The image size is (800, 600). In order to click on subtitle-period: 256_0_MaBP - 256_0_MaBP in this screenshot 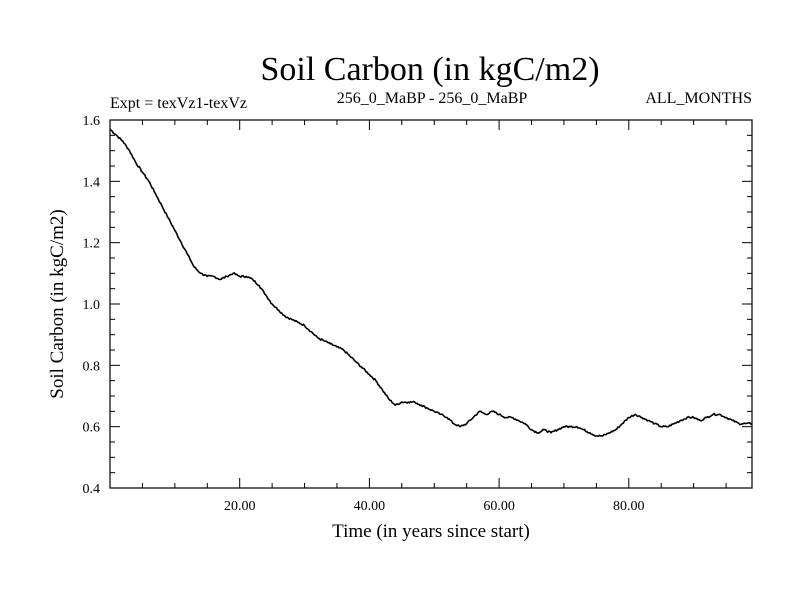, I will do `click(432, 98)`.